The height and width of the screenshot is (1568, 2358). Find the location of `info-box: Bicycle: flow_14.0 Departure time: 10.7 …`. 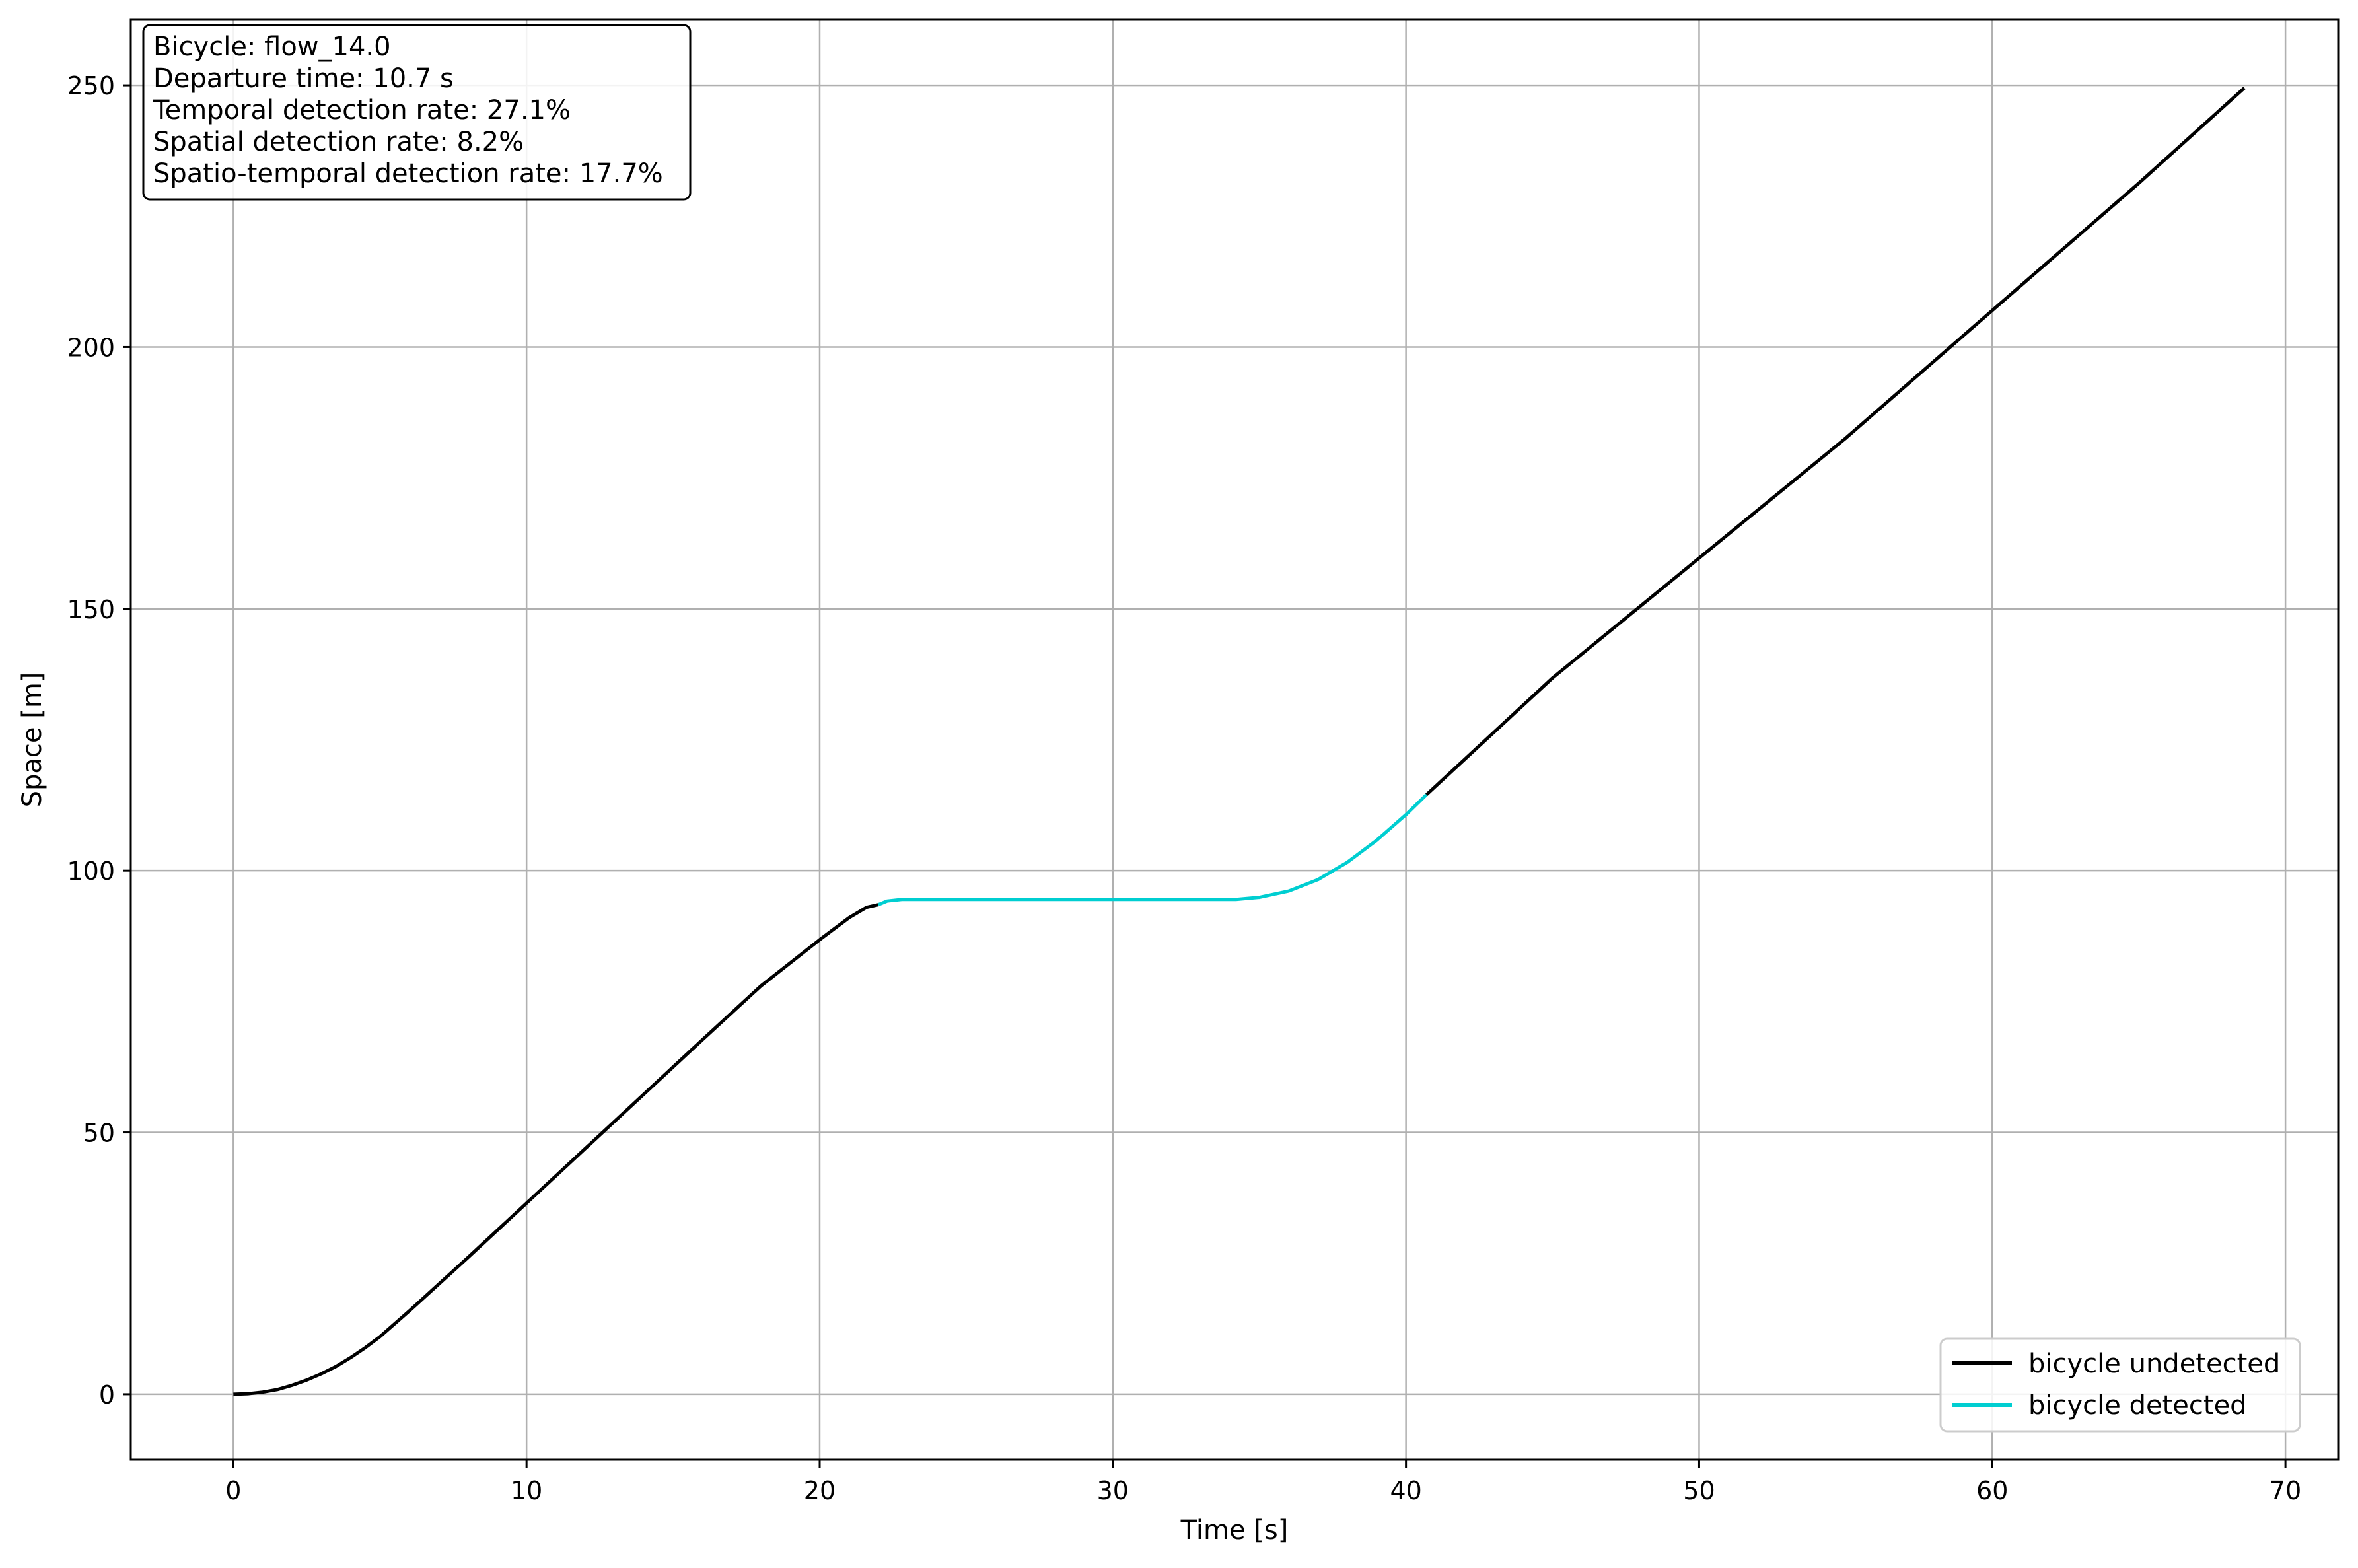

info-box: Bicycle: flow_14.0 Departure time: 10.7 … is located at coordinates (417, 112).